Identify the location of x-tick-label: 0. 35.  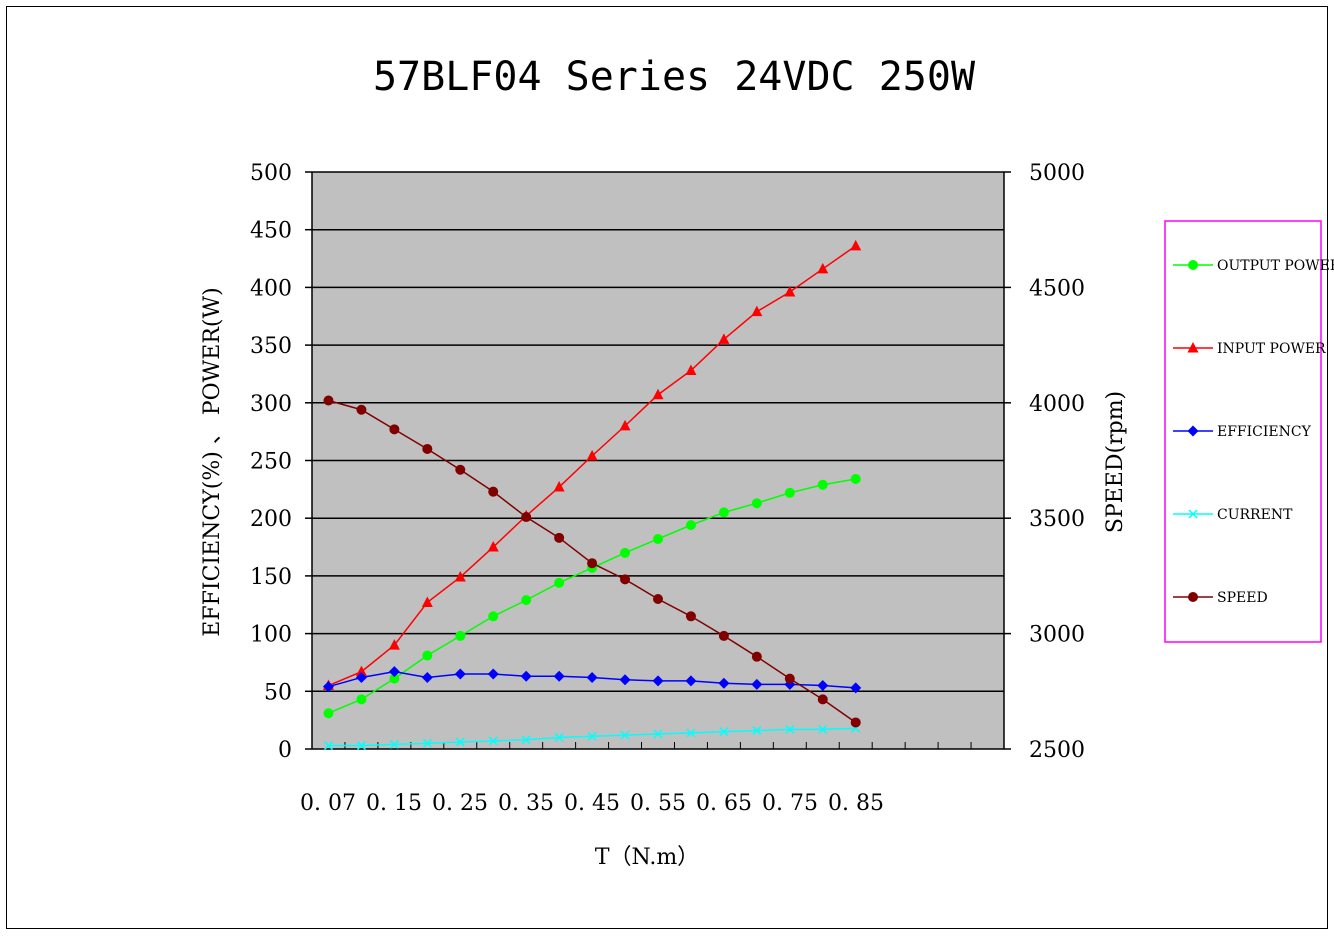
(526, 803).